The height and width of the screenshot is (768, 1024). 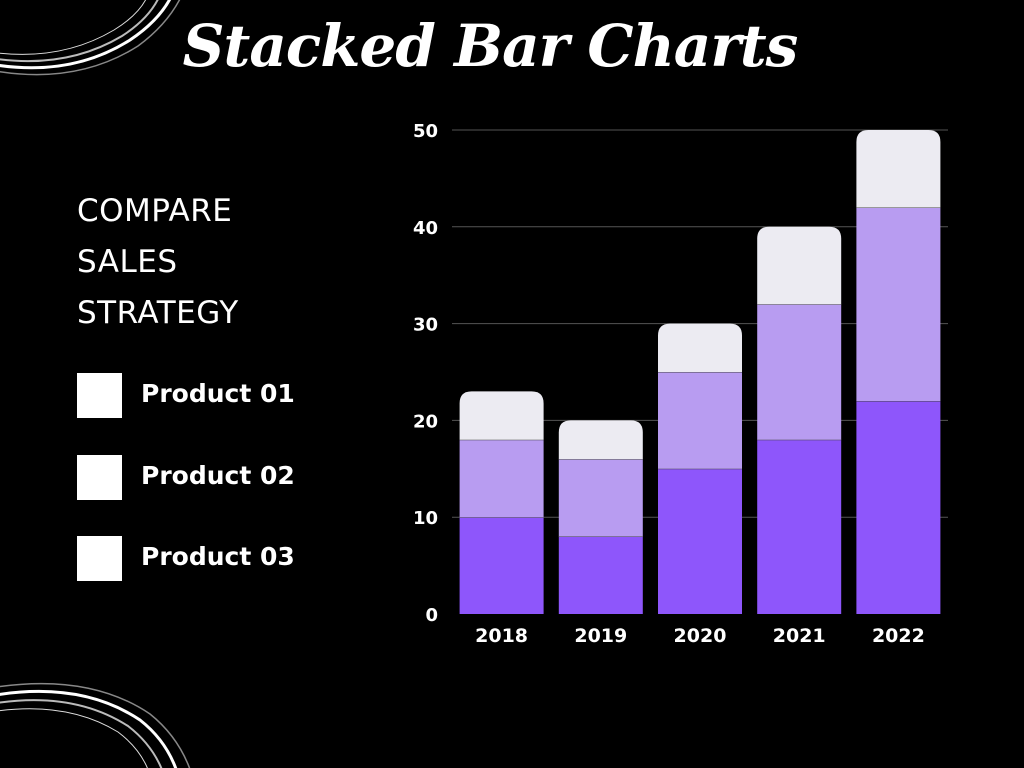 I want to click on legend-item-product-02: Product 02, so click(x=217, y=478).